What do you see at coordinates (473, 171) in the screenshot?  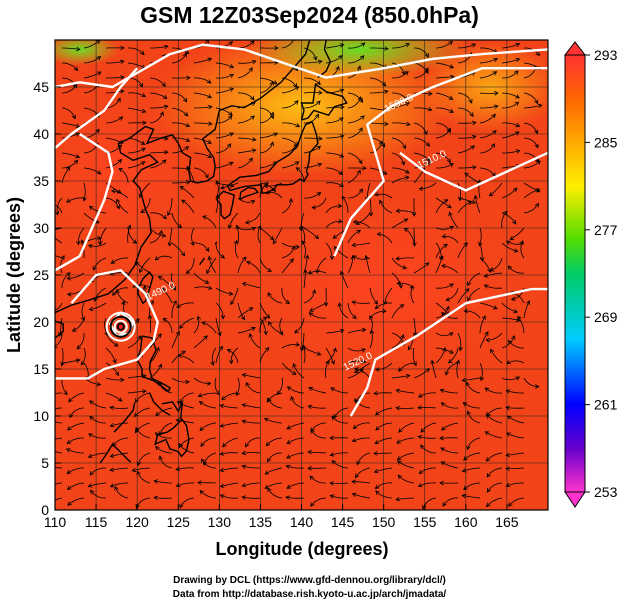 I see `contour-line` at bounding box center [473, 171].